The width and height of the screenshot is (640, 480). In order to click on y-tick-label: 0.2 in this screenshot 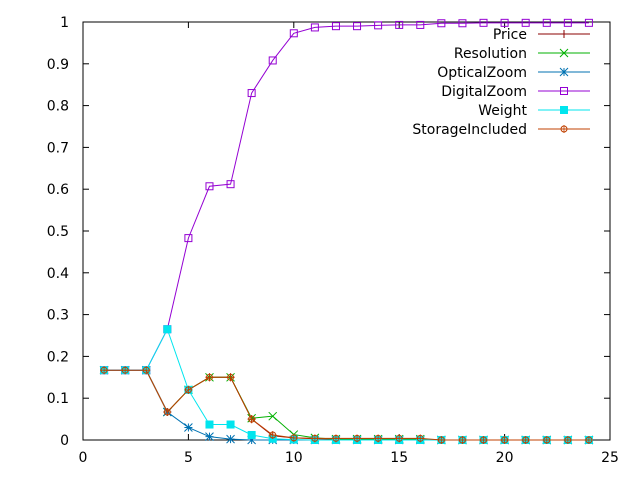, I will do `click(58, 357)`.